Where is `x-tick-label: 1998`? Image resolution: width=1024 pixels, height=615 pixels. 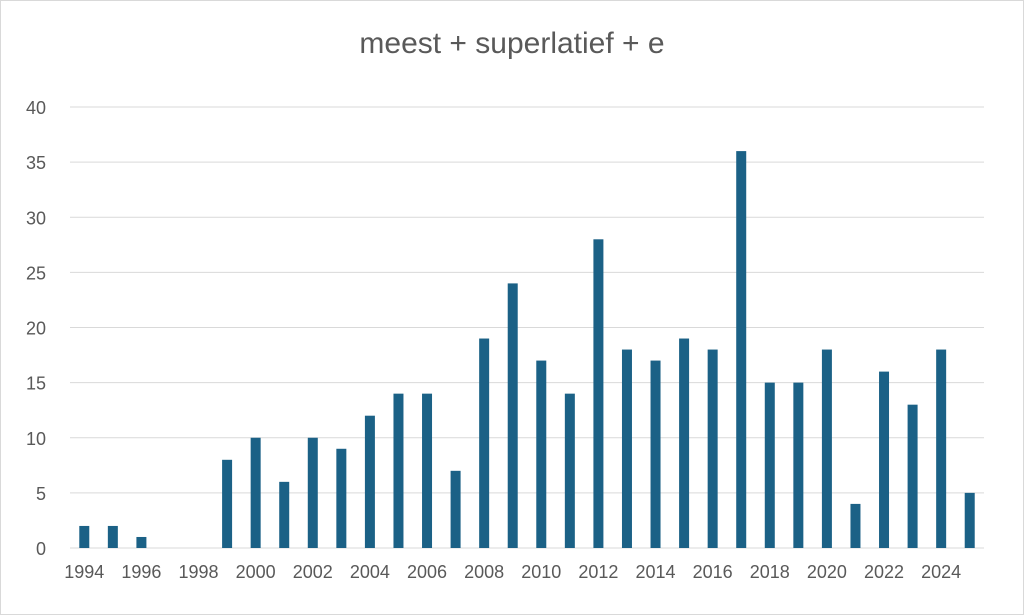
x-tick-label: 1998 is located at coordinates (199, 572).